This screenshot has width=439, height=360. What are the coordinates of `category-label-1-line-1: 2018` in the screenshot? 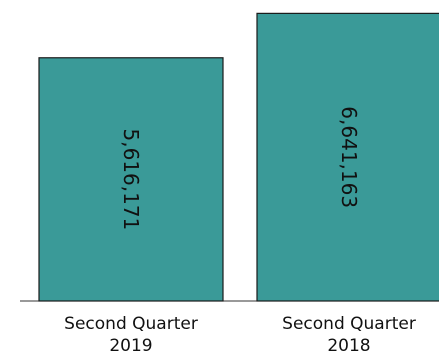 It's located at (348, 346).